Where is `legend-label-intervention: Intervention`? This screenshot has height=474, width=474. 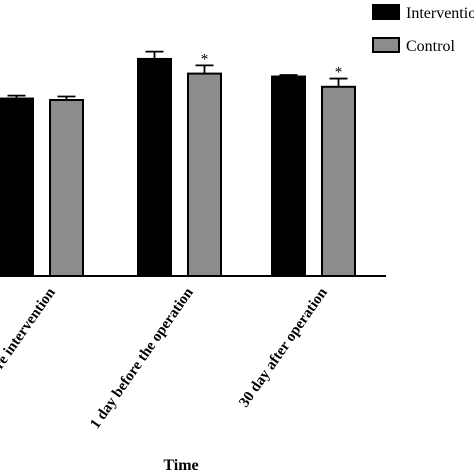
legend-label-intervention: Intervention is located at coordinates (440, 13).